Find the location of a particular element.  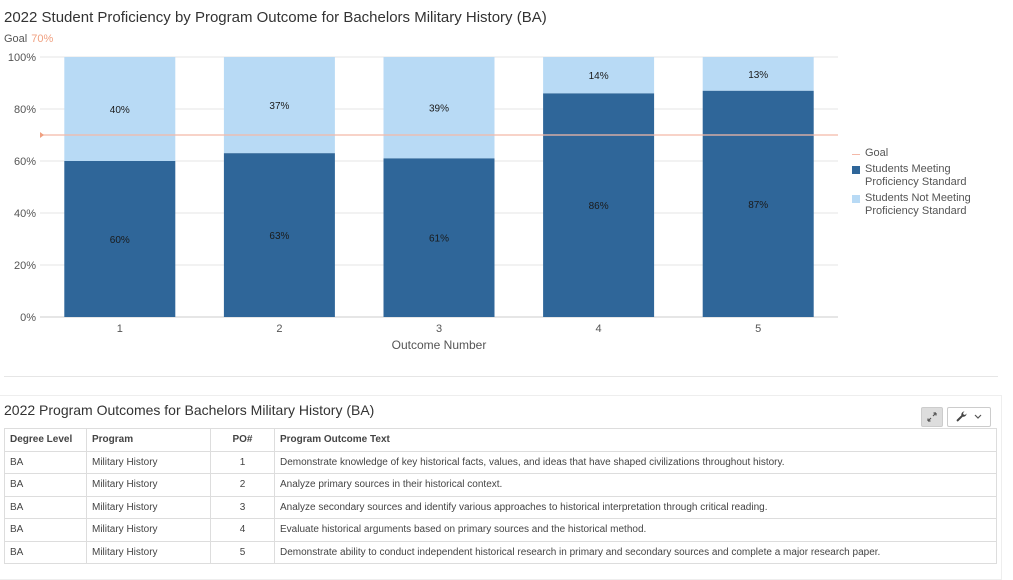

data-label-meeting: 61% is located at coordinates (439, 239).